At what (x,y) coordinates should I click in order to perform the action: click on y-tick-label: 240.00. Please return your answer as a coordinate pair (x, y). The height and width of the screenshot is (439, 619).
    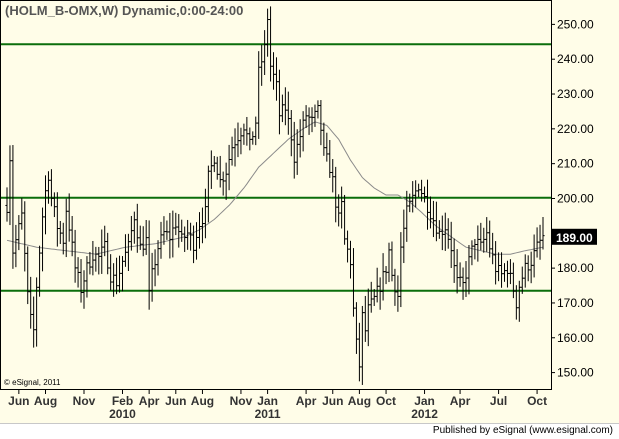
    Looking at the image, I should click on (575, 59).